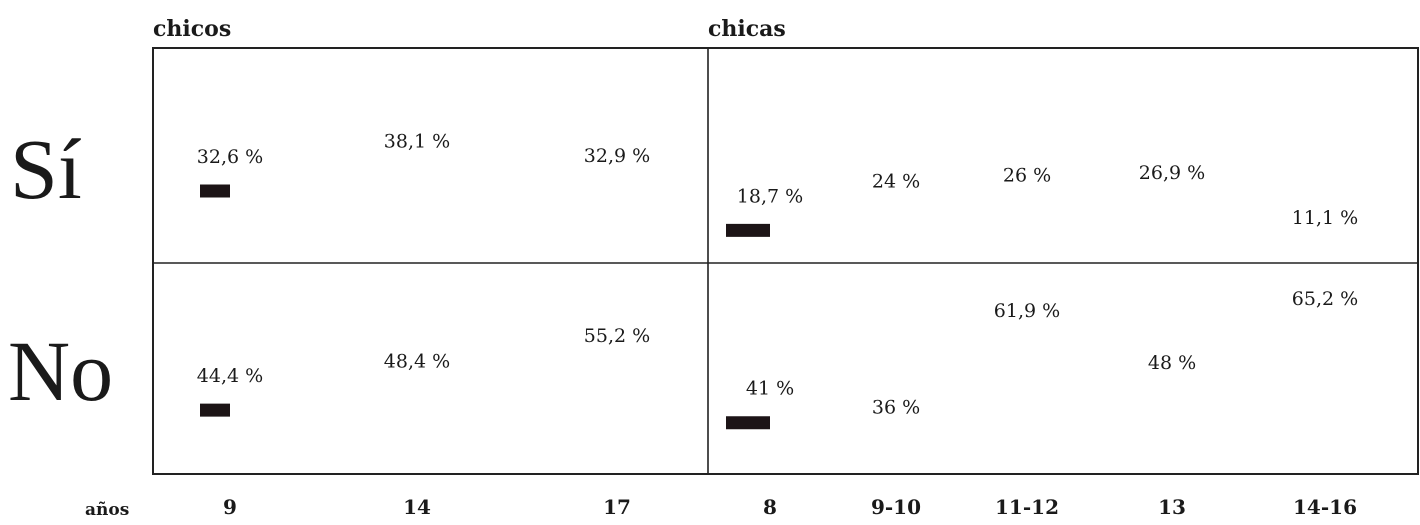 This screenshot has height=525, width=1420. Describe the element at coordinates (230, 376) in the screenshot. I see `value-label-chicos-no-0: 44,4 %` at that location.